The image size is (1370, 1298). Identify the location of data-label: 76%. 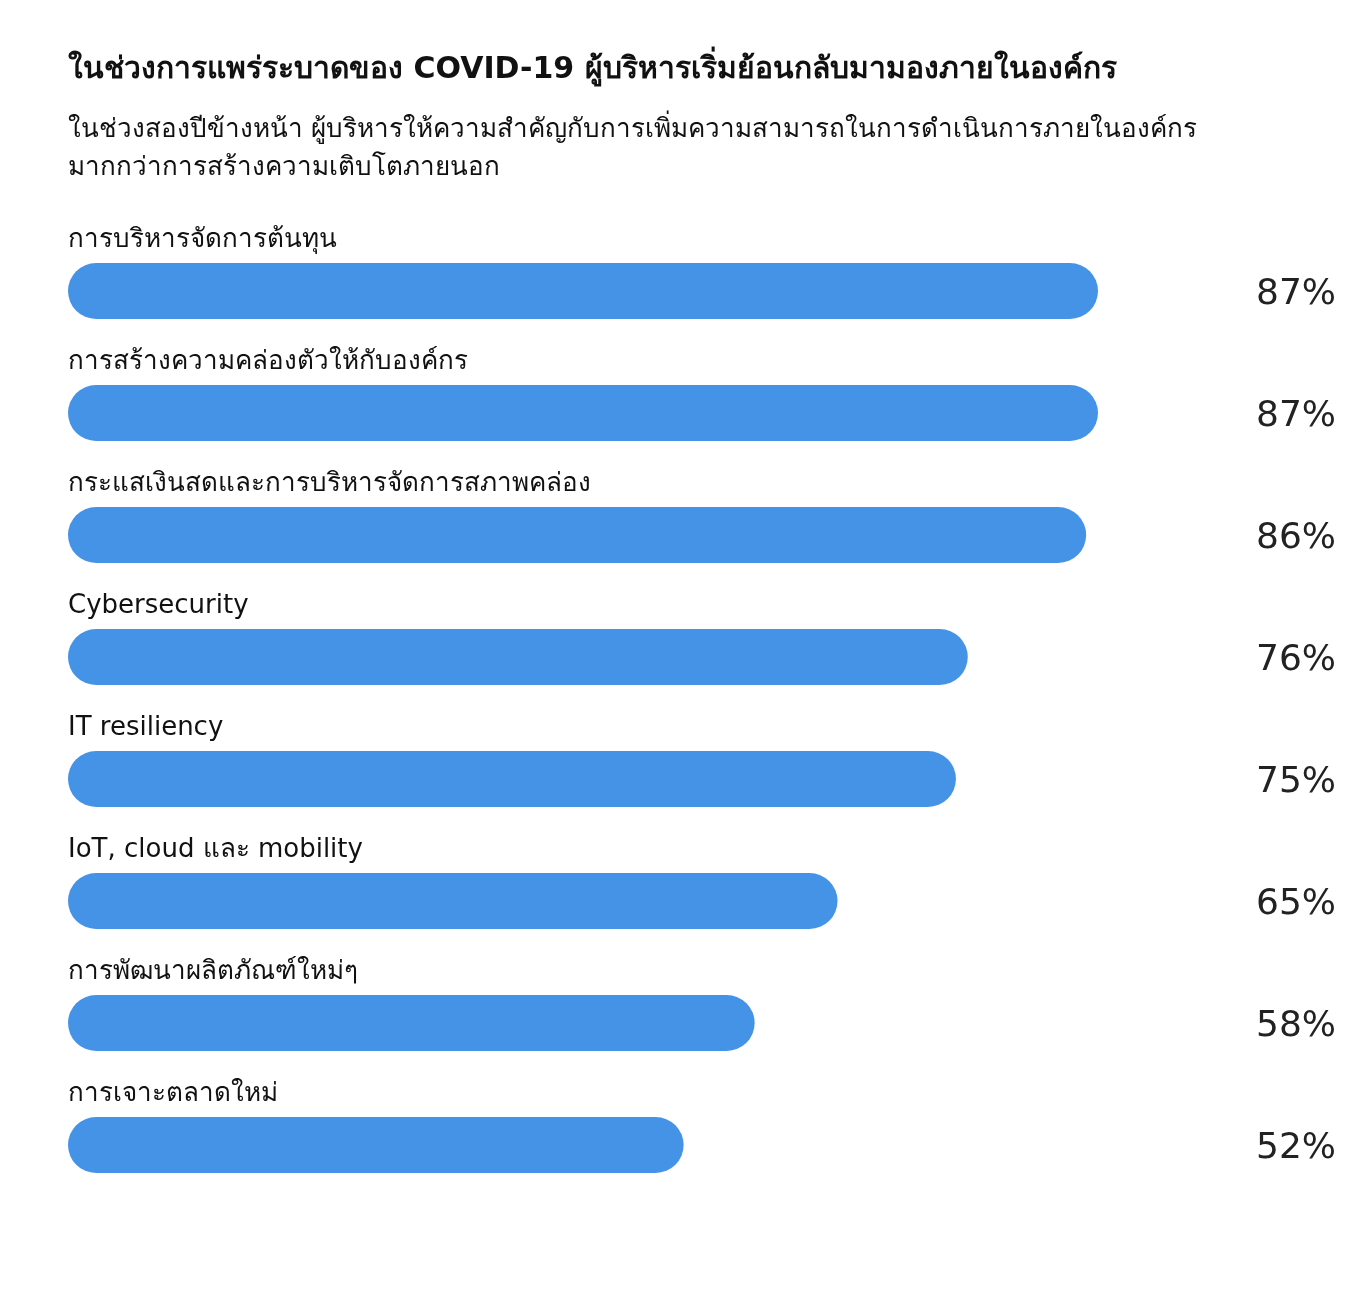
(1295, 657).